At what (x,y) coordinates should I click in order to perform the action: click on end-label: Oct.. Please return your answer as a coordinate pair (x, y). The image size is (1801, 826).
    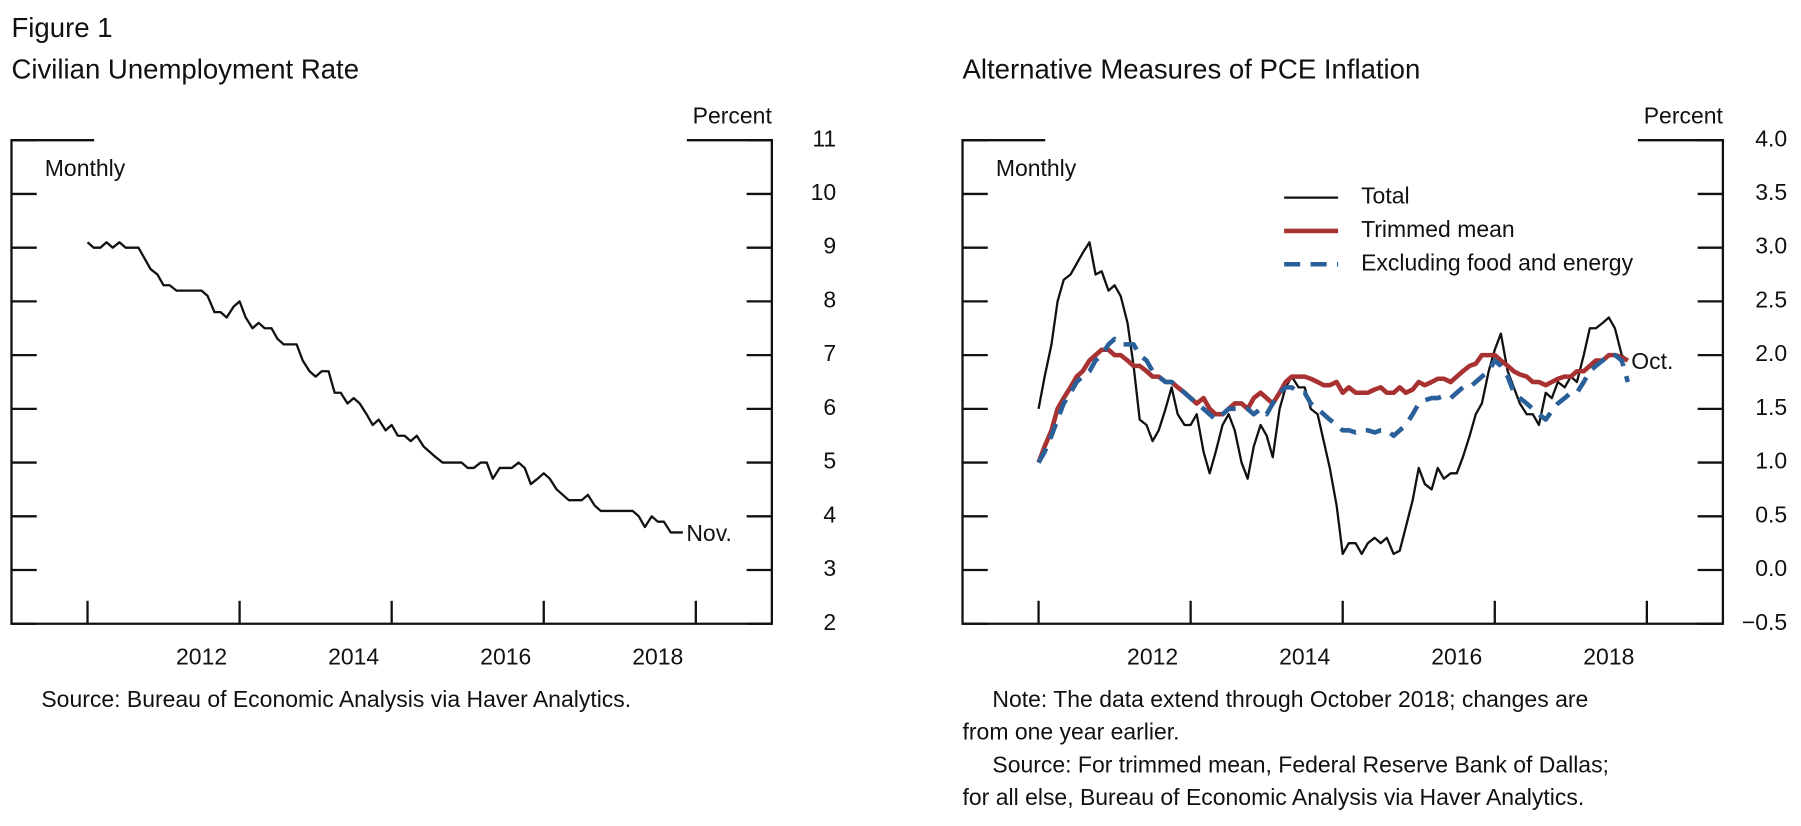
    Looking at the image, I should click on (1652, 361).